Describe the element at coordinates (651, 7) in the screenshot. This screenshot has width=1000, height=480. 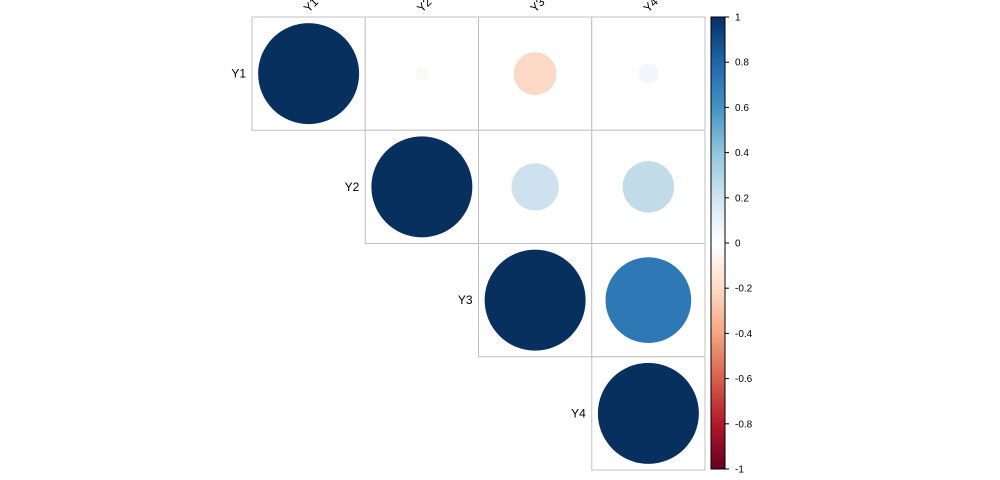
I see `column-label-y4: Y4` at that location.